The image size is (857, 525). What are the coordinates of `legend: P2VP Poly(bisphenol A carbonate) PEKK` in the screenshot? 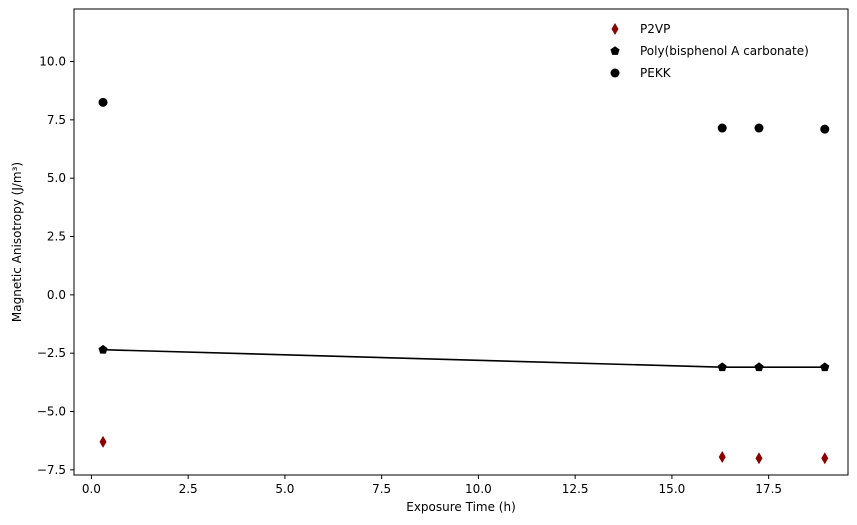 It's located at (709, 51).